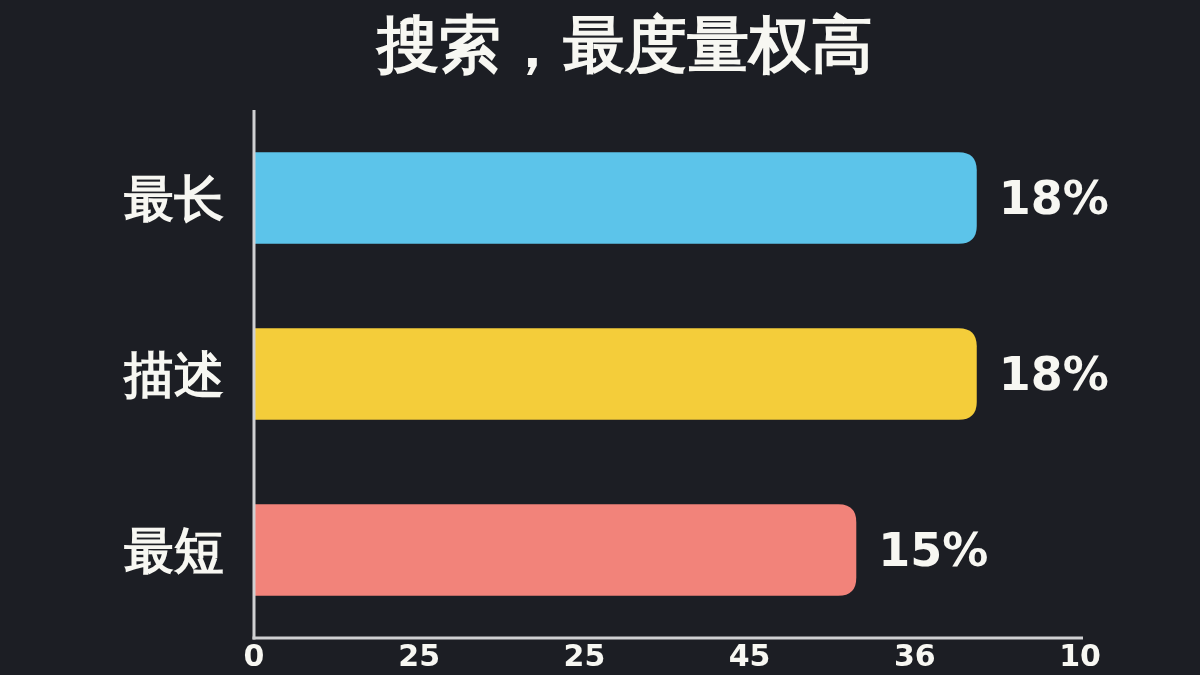 This screenshot has width=1200, height=675. What do you see at coordinates (749, 655) in the screenshot?
I see `annotation: 45` at bounding box center [749, 655].